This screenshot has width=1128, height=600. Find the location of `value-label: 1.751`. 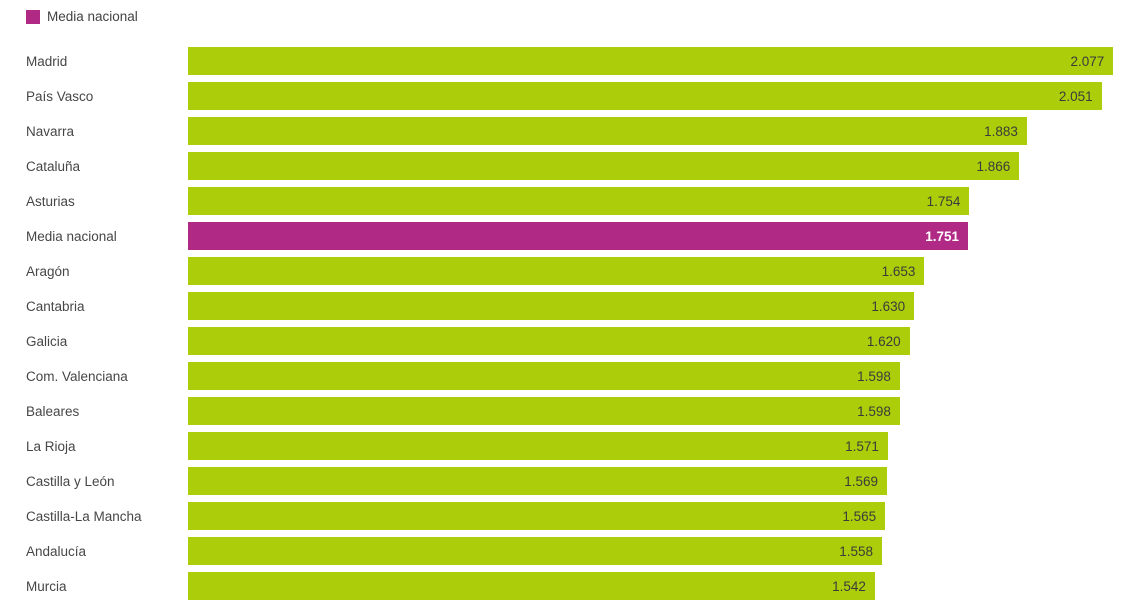

value-label: 1.751 is located at coordinates (942, 236).